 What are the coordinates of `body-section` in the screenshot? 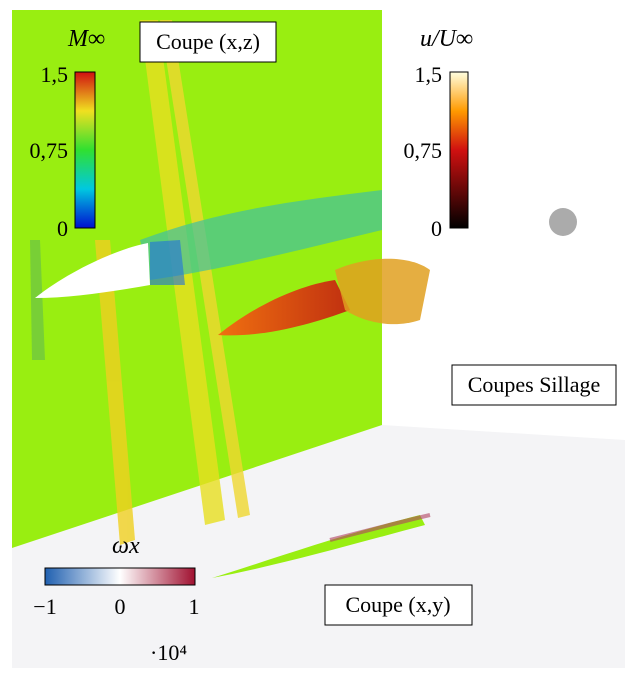 It's located at (92, 270).